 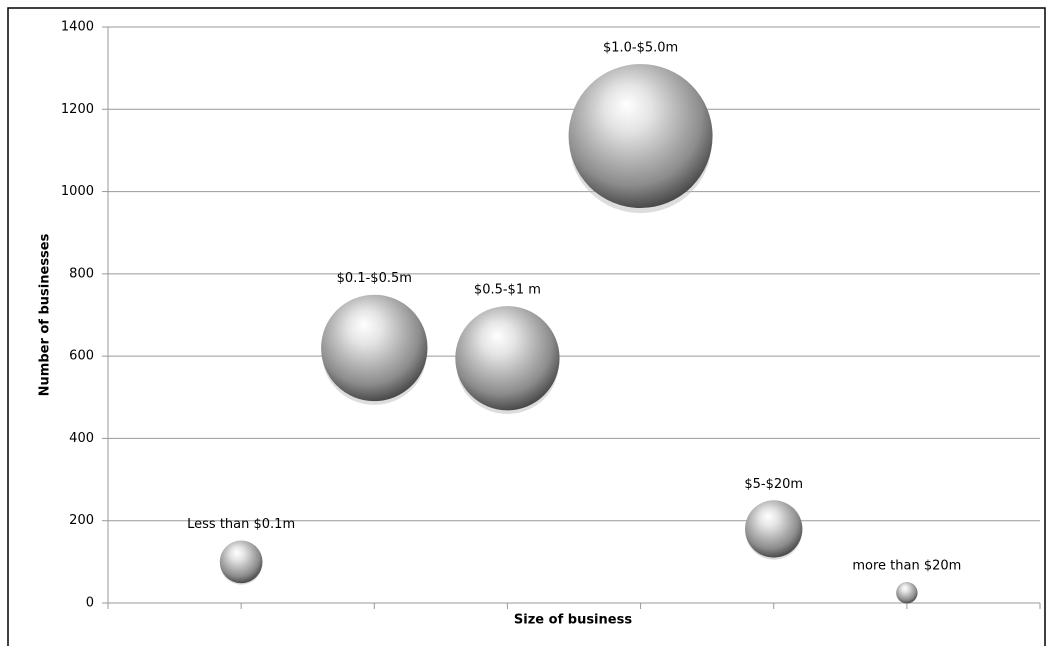 What do you see at coordinates (906, 566) in the screenshot?
I see `bubble-label: more than $20m` at bounding box center [906, 566].